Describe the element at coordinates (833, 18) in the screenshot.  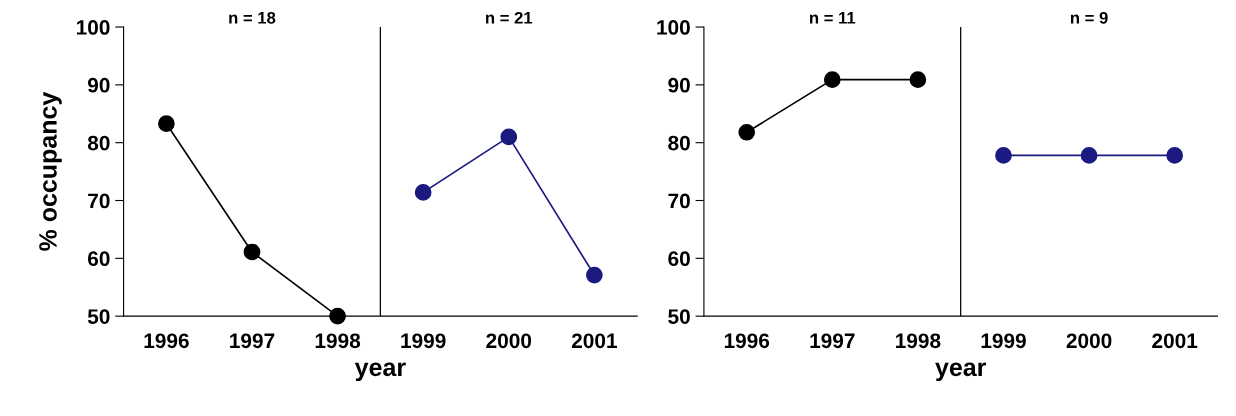
I see `text: n = 11` at that location.